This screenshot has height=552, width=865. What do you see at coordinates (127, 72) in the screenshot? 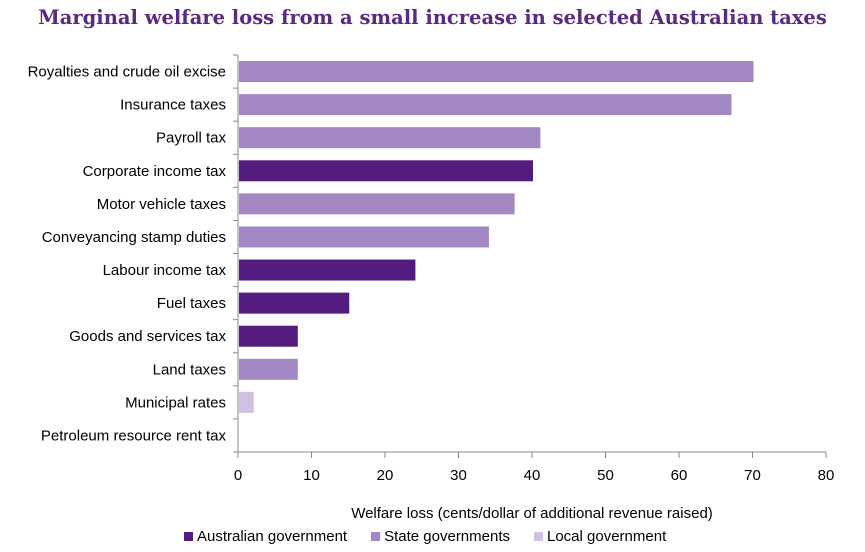
I see `category-label: Royalties and crude oil excise` at bounding box center [127, 72].